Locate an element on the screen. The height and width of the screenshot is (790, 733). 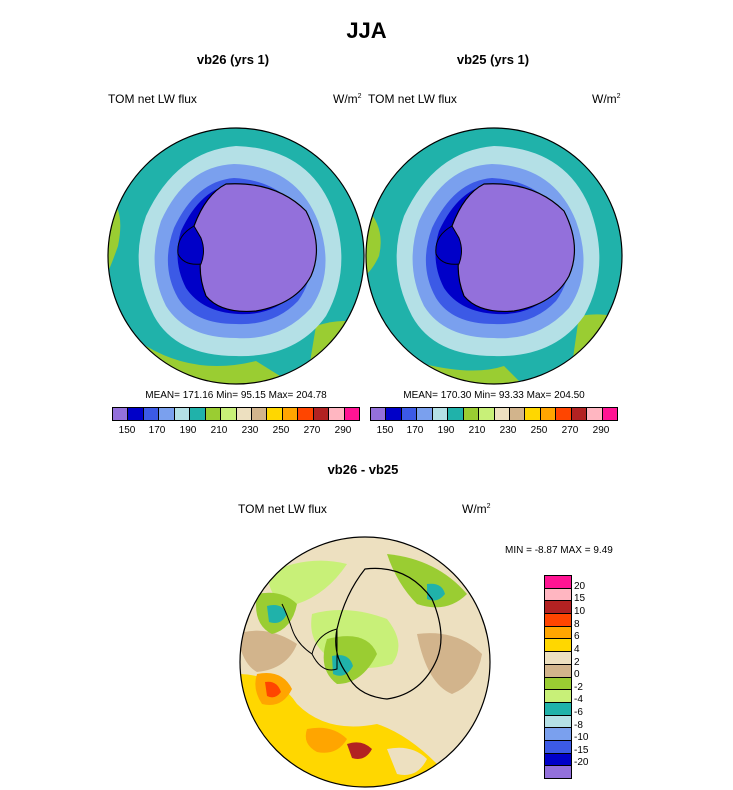
colorbar-tick: -10 is located at coordinates (581, 737).